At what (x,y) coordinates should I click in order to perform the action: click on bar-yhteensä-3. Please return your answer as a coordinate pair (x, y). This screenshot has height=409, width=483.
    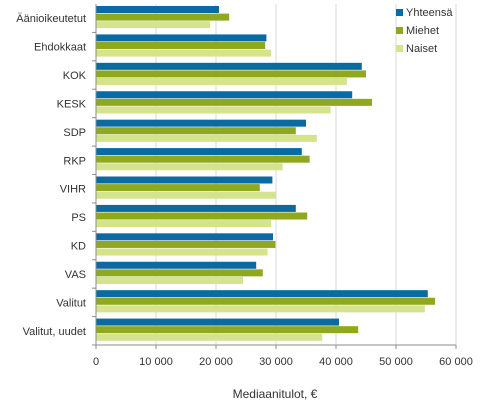
    Looking at the image, I should click on (224, 95).